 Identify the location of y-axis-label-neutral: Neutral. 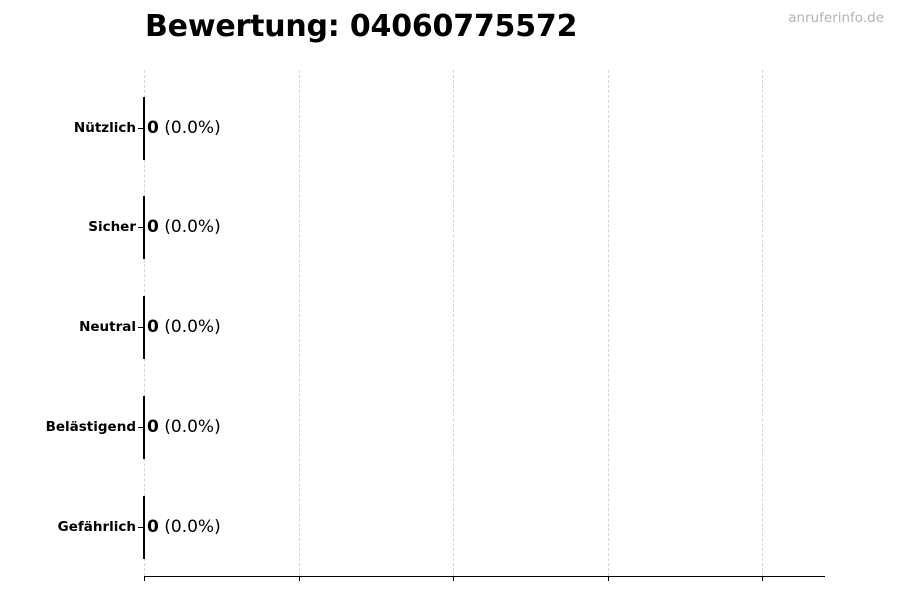
(107, 327).